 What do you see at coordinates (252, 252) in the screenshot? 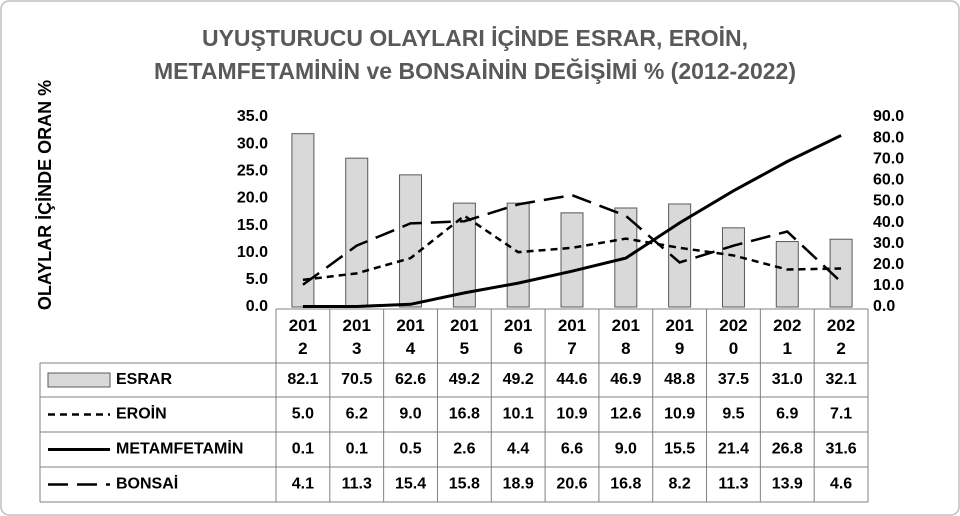
I see `y-tick-label: 10.0` at bounding box center [252, 252].